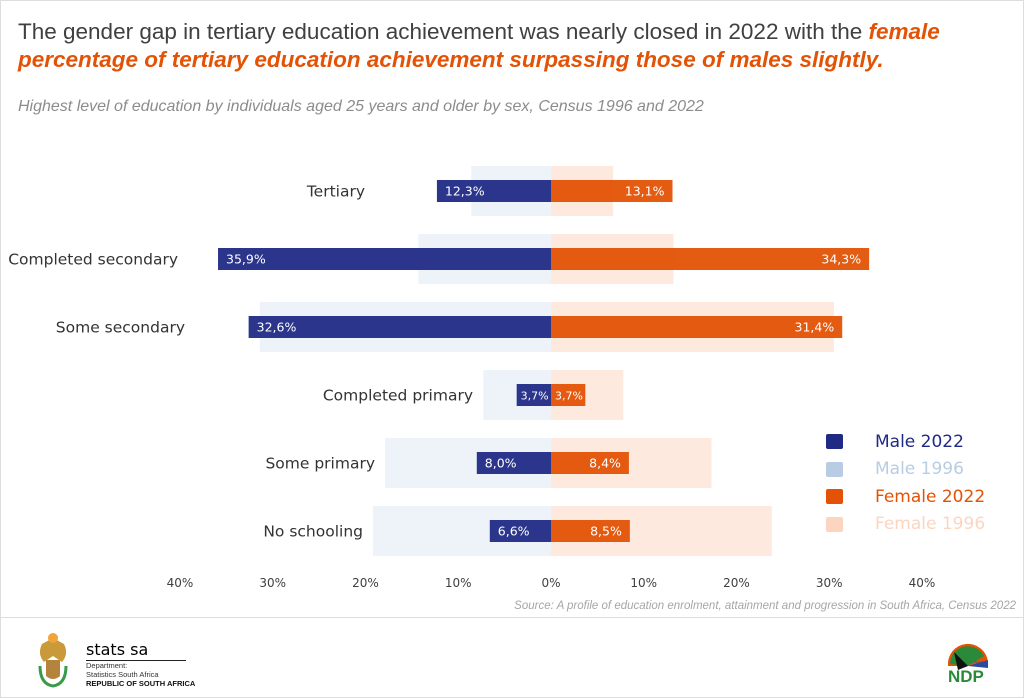  What do you see at coordinates (141, 683) in the screenshot?
I see `republic-label: REPUBLIC OF SOUTH AFRICA` at bounding box center [141, 683].